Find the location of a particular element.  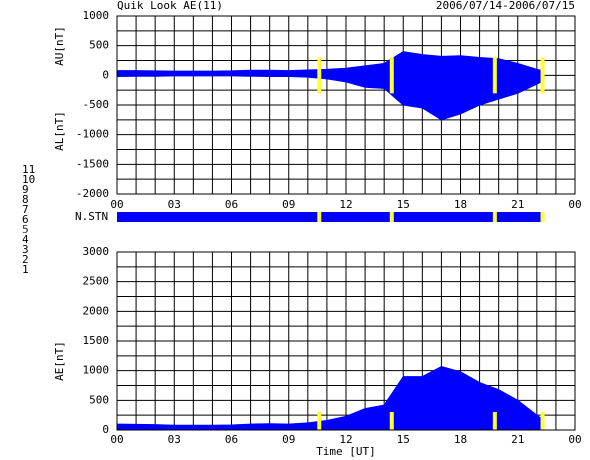

y-tick-label: 2500 is located at coordinates (96, 281).